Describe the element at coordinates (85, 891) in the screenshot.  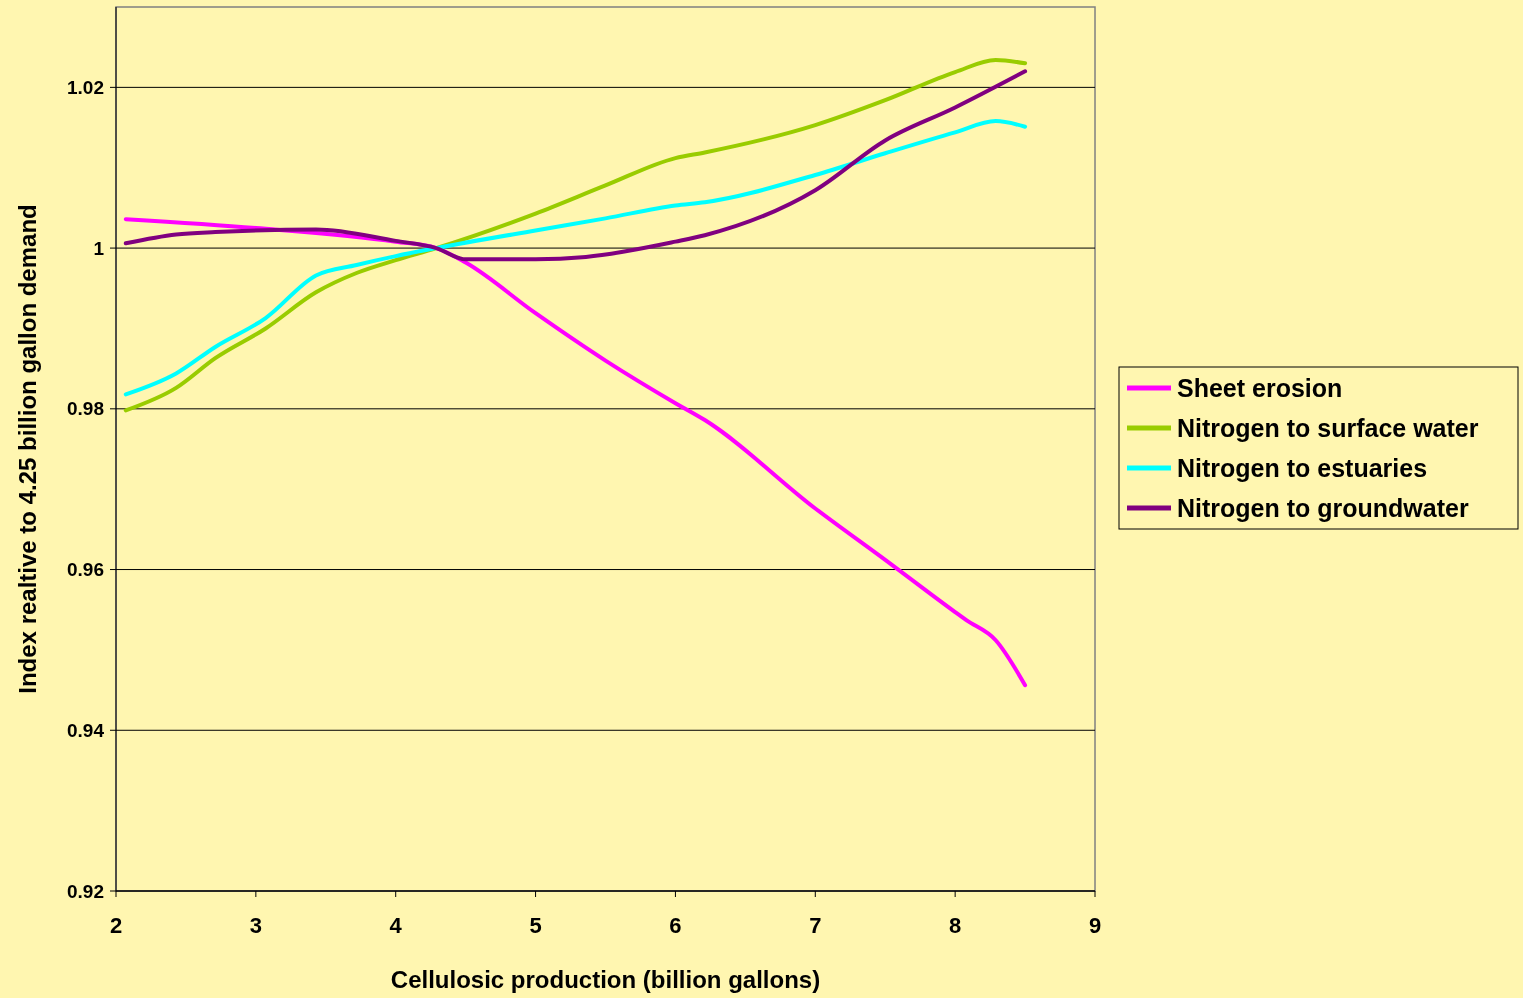
I see `y-tick-label: 0.92` at that location.